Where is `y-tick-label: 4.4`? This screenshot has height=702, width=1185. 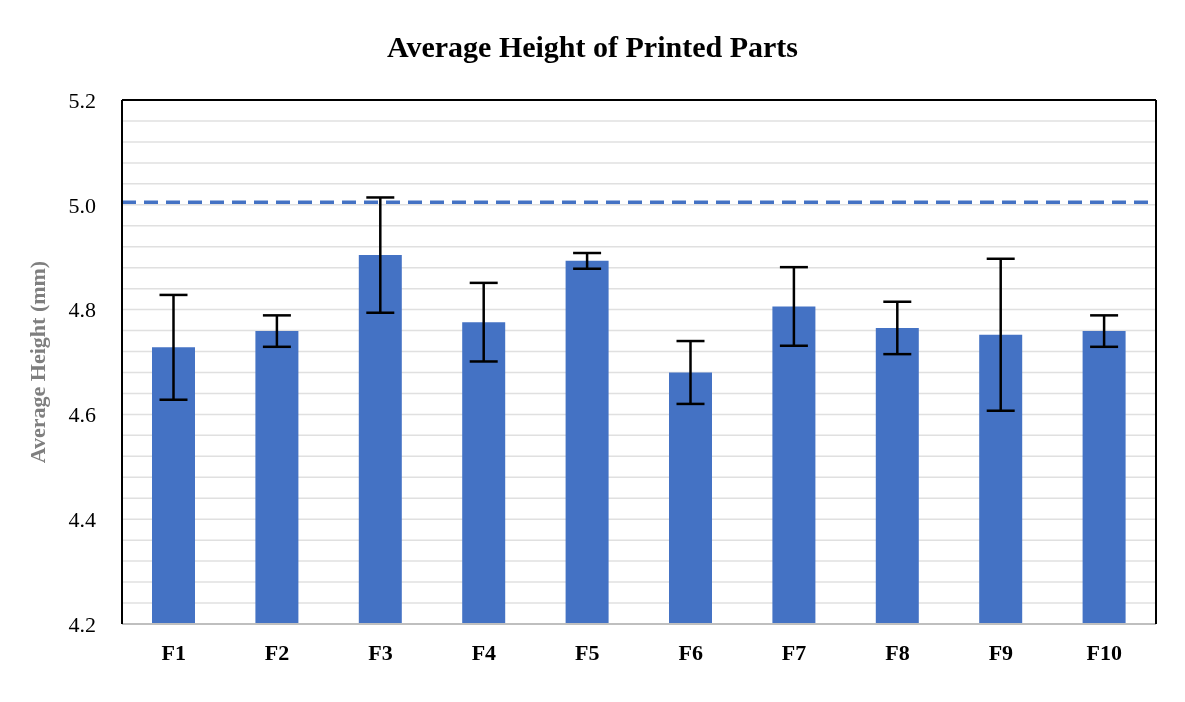
y-tick-label: 4.4 is located at coordinates (82, 520).